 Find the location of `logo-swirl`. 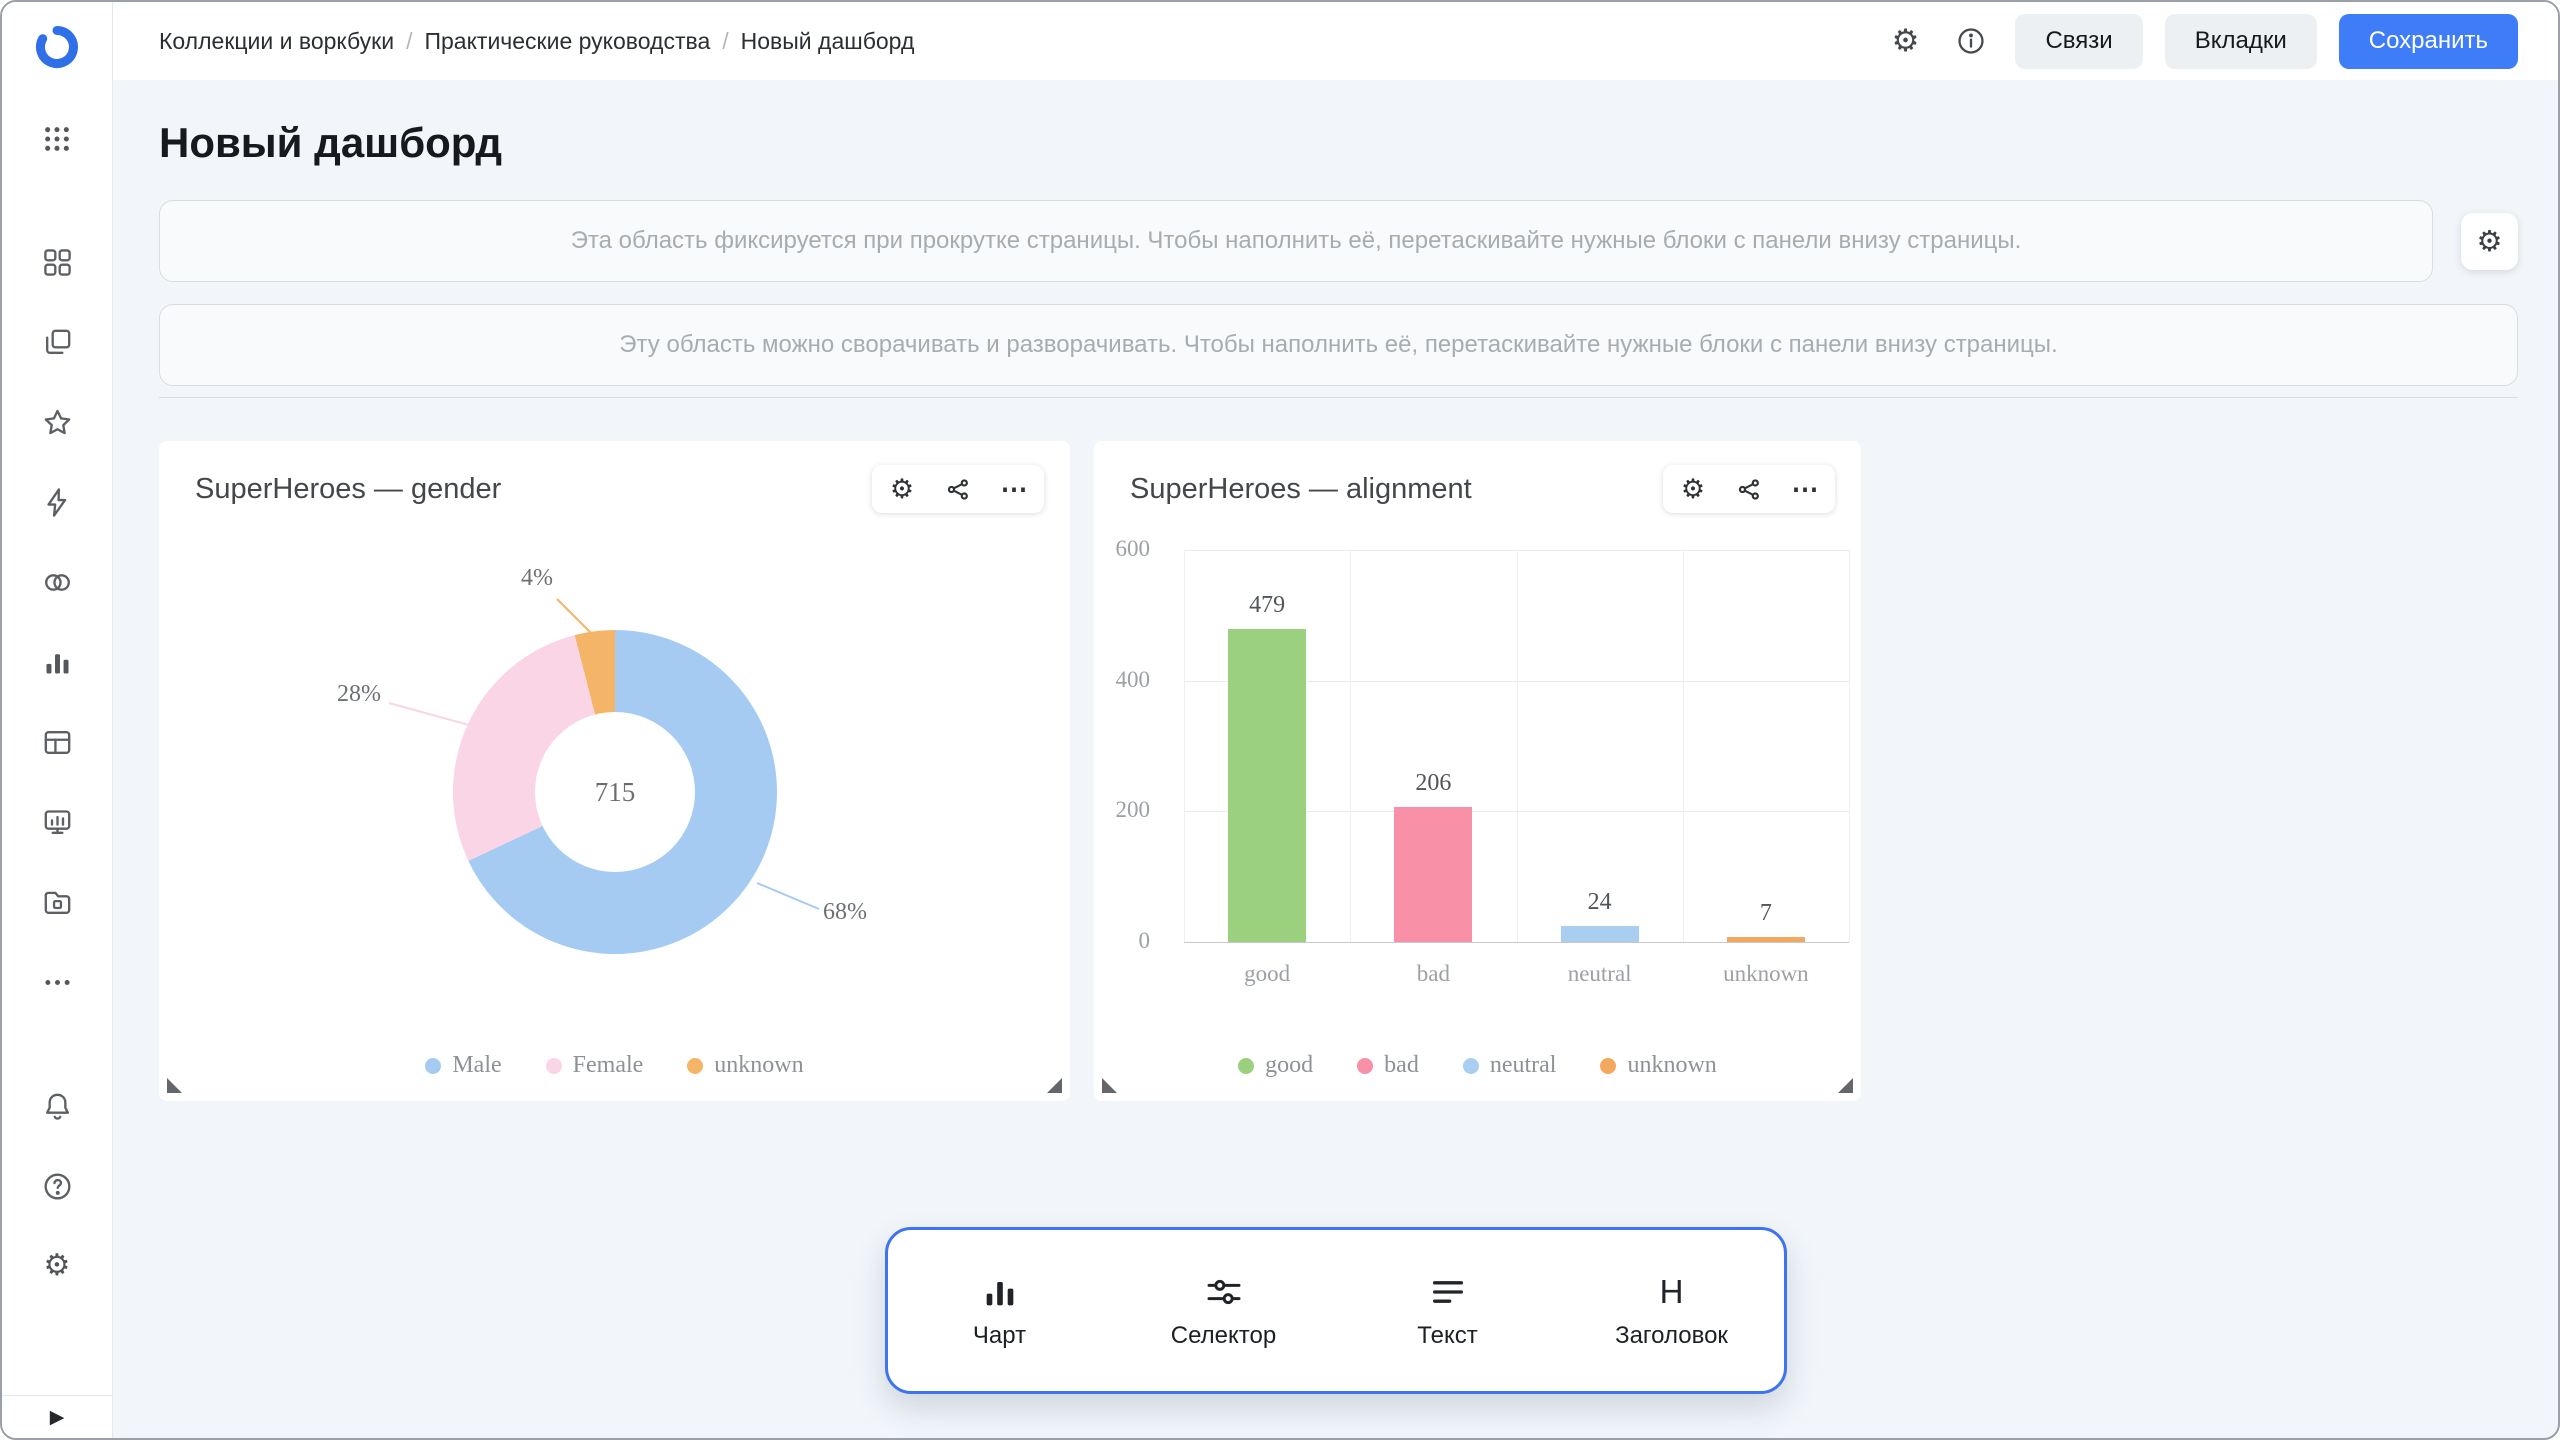

logo-swirl is located at coordinates (57, 47).